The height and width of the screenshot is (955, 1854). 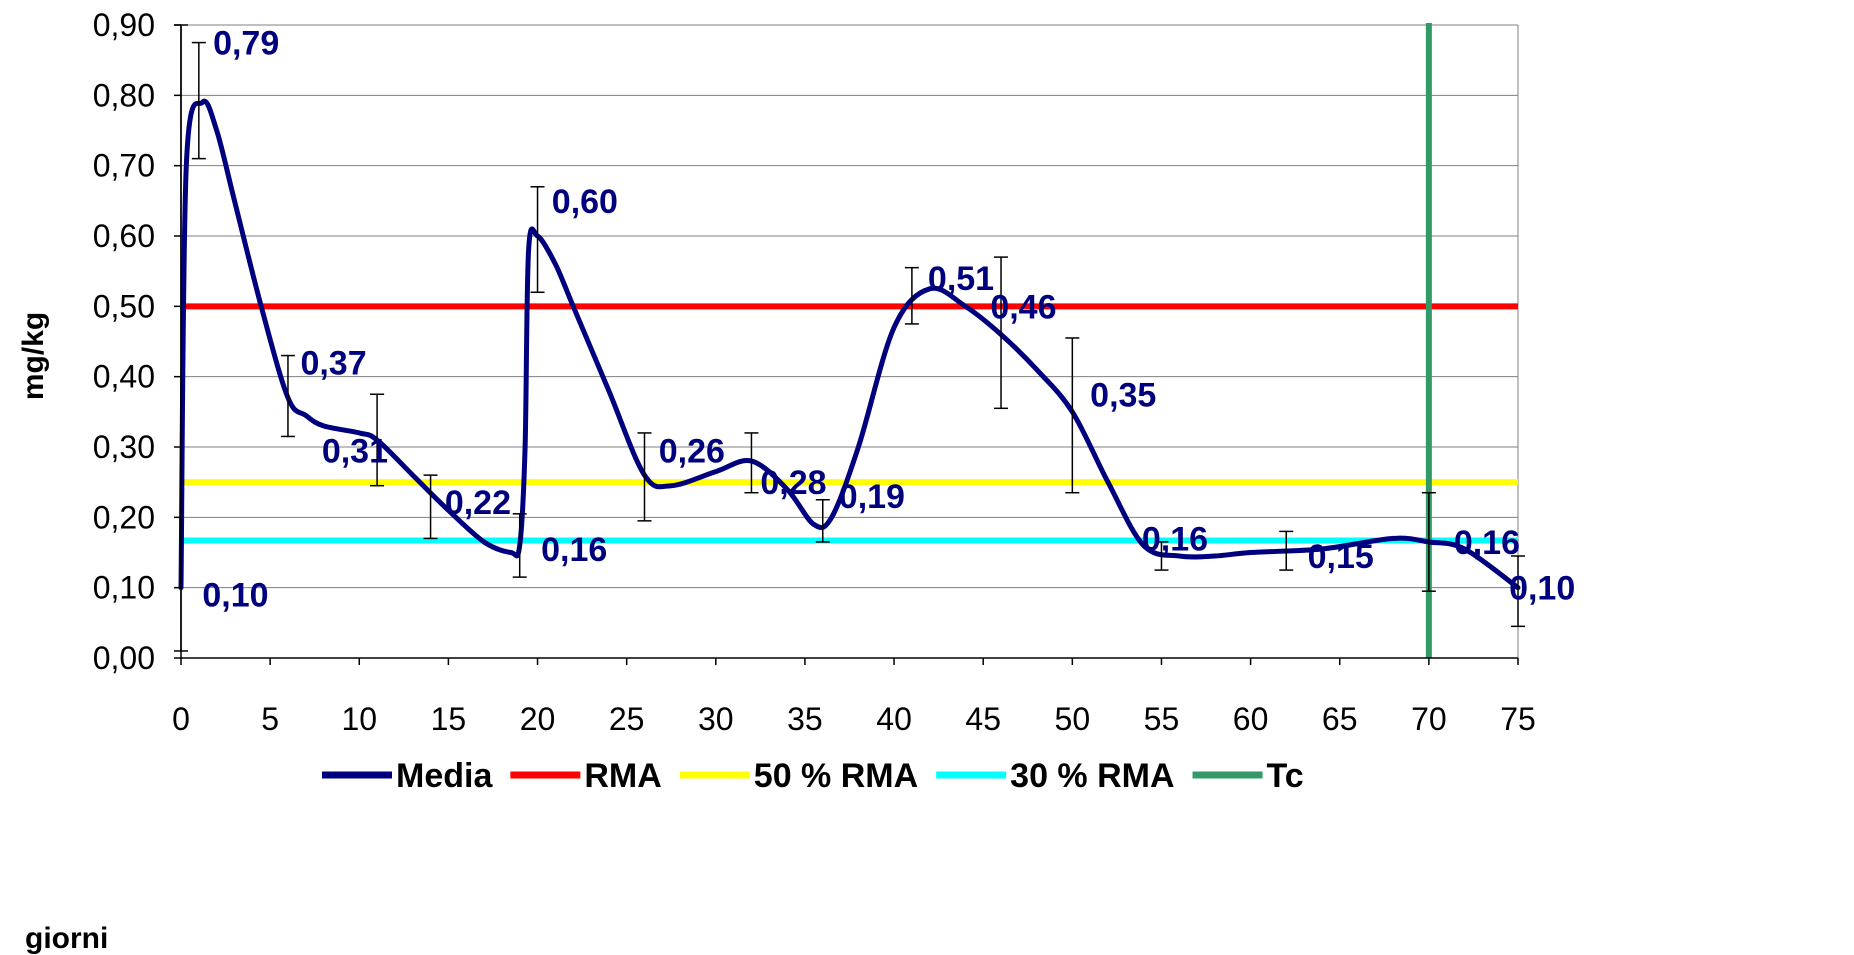 What do you see at coordinates (478, 503) in the screenshot?
I see `data-label: 0,22` at bounding box center [478, 503].